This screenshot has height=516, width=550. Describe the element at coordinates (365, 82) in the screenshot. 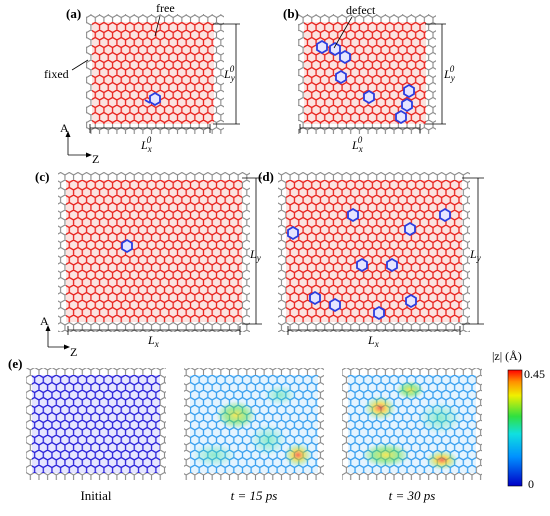

I see `defects-b` at that location.